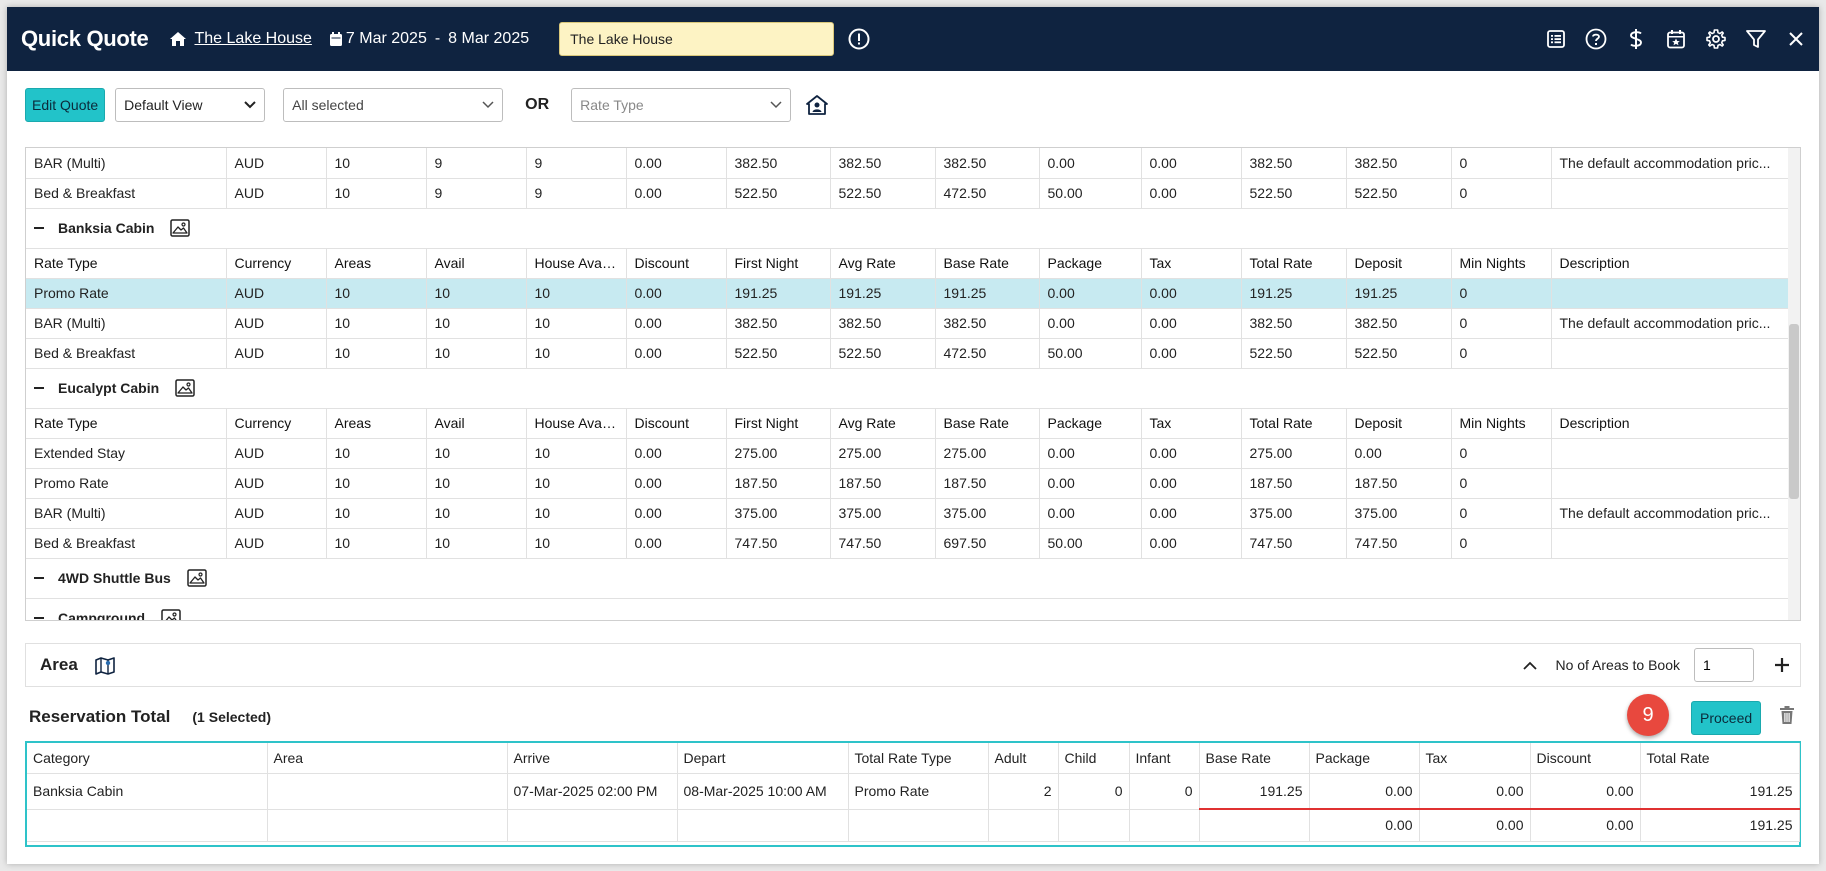  What do you see at coordinates (163, 105) in the screenshot?
I see `view-select-value: Default View` at bounding box center [163, 105].